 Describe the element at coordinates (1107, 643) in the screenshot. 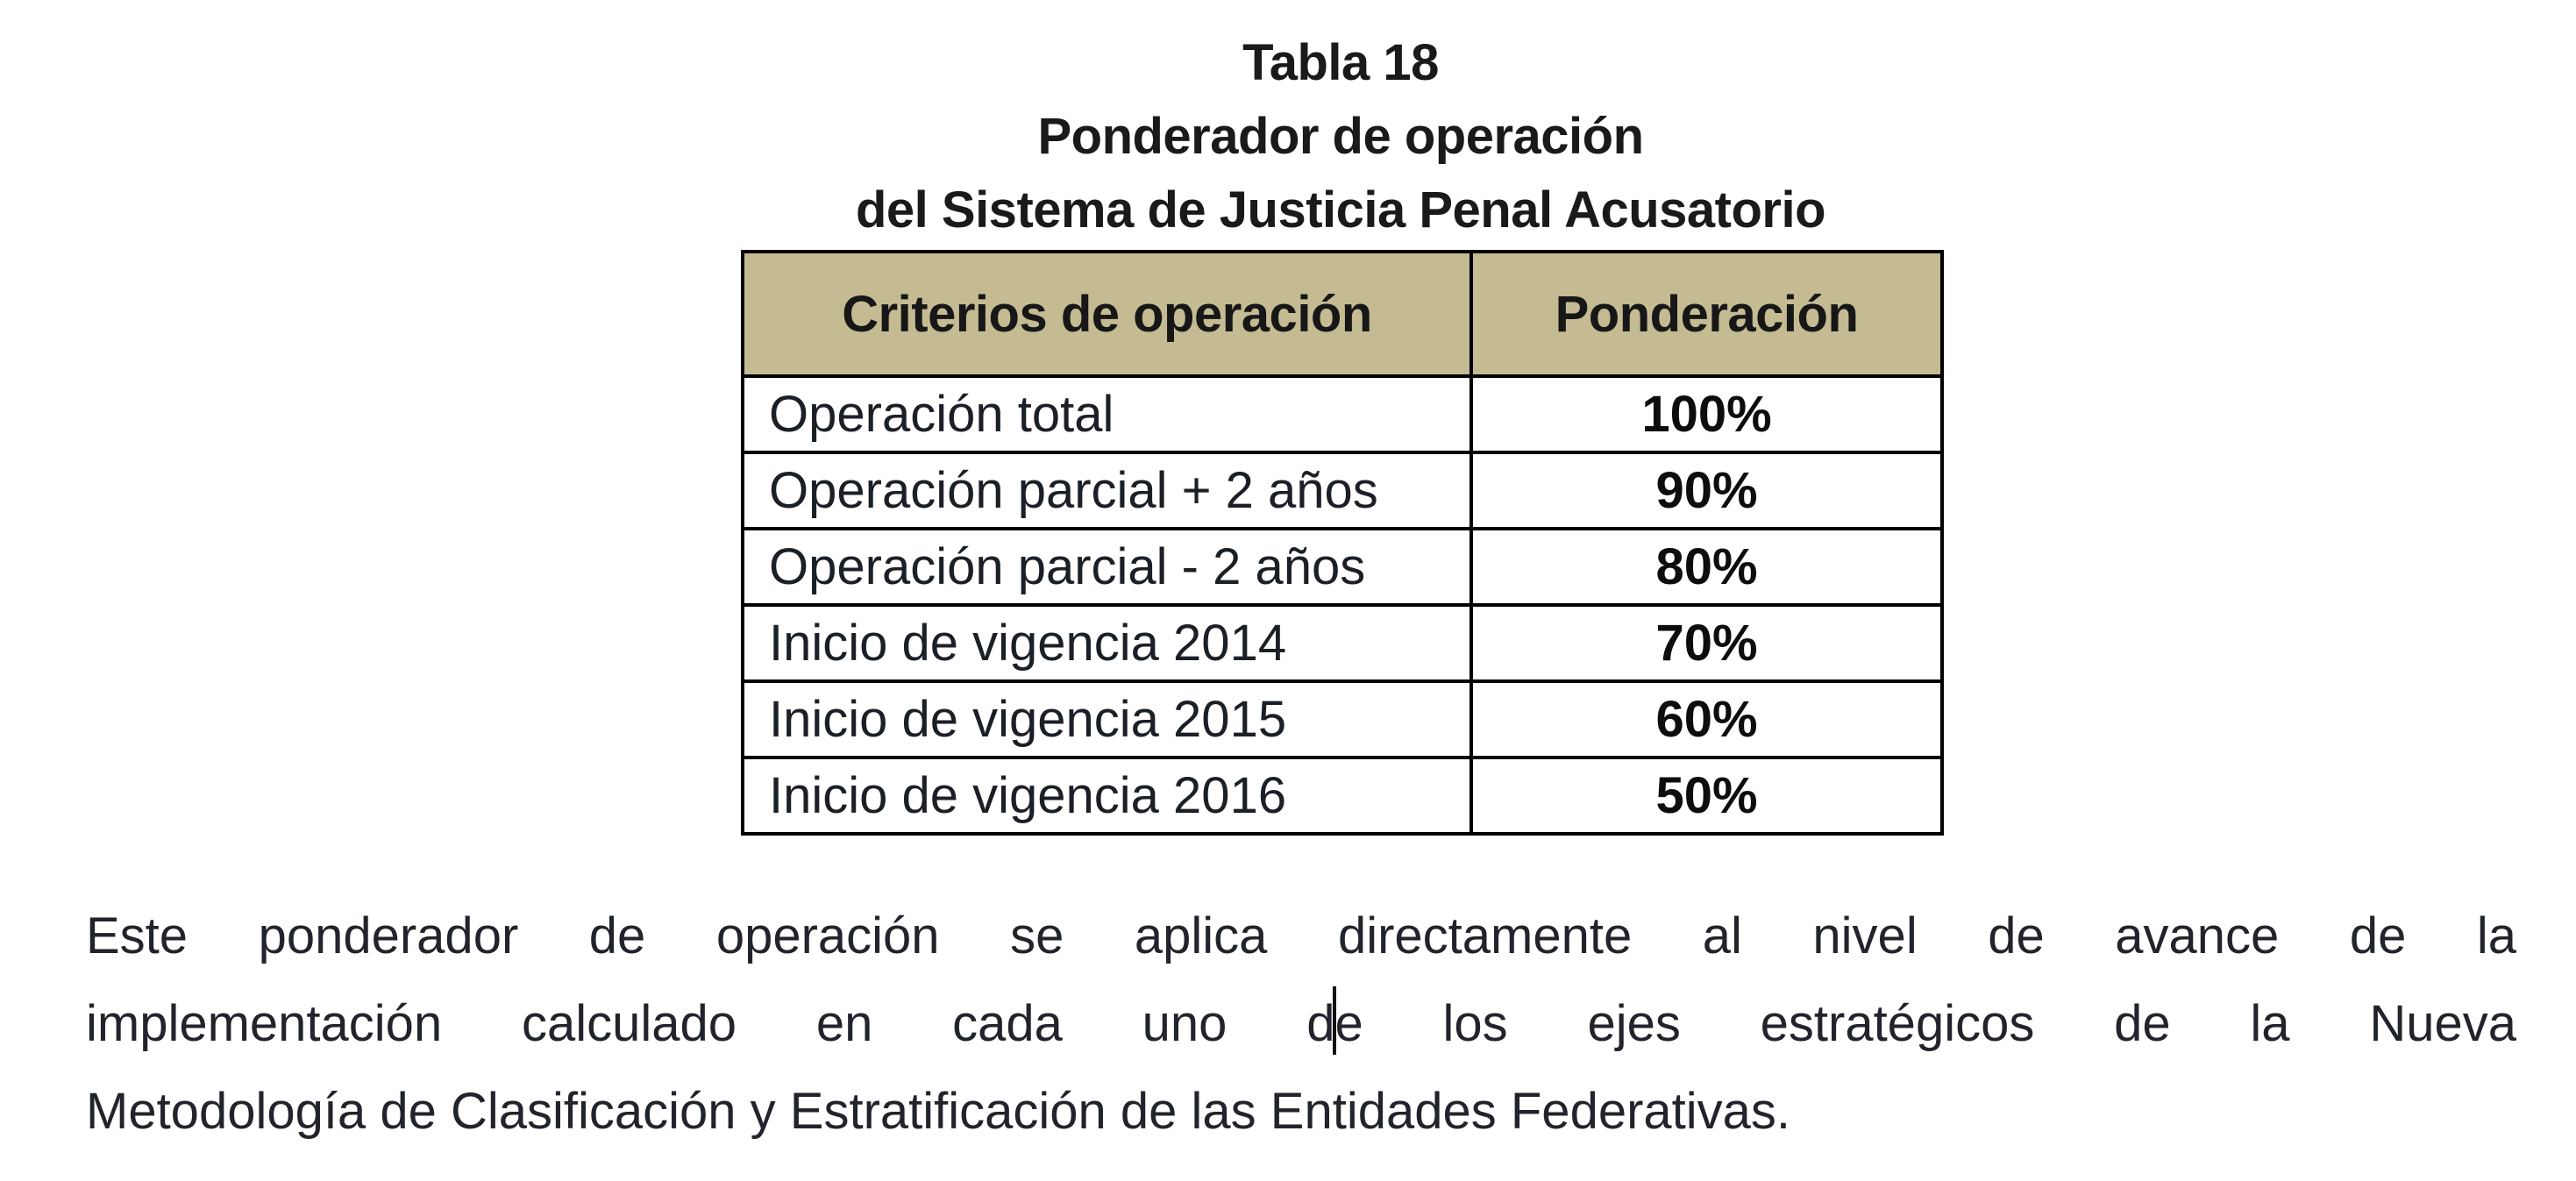

I see `criterio-cell: Inicio de vigencia 2014` at that location.